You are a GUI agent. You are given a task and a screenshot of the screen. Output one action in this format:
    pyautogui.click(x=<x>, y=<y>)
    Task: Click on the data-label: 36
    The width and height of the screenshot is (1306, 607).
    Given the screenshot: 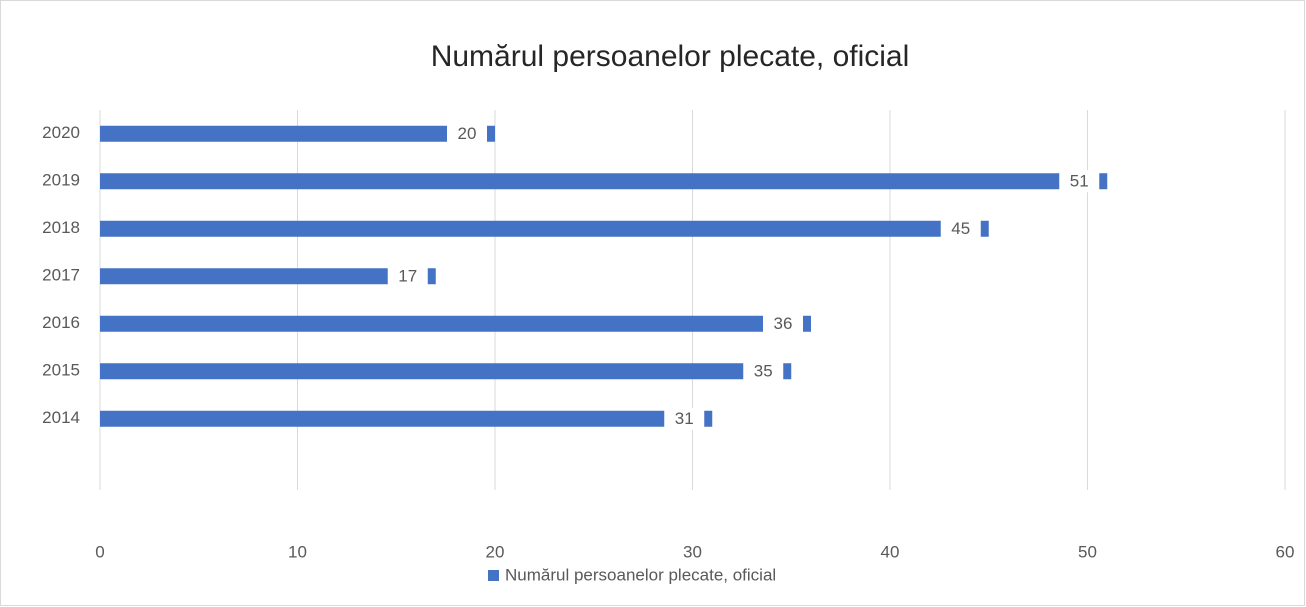 What is the action you would take?
    pyautogui.click(x=783, y=323)
    